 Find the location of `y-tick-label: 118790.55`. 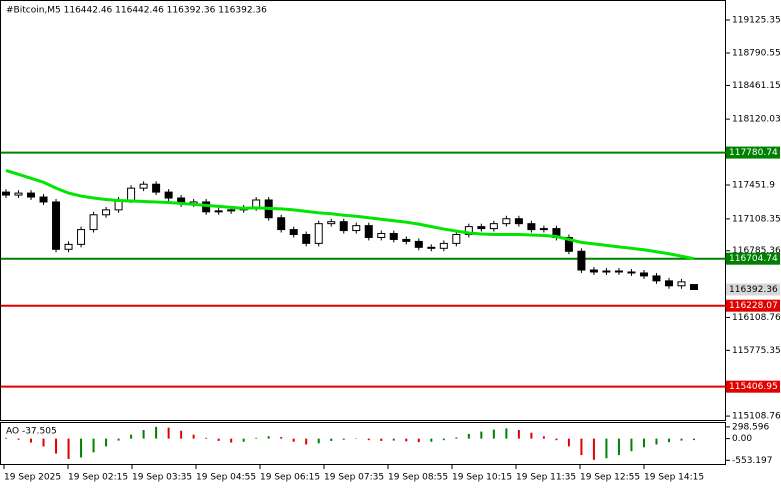

y-tick-label: 118790.55 is located at coordinates (756, 54).